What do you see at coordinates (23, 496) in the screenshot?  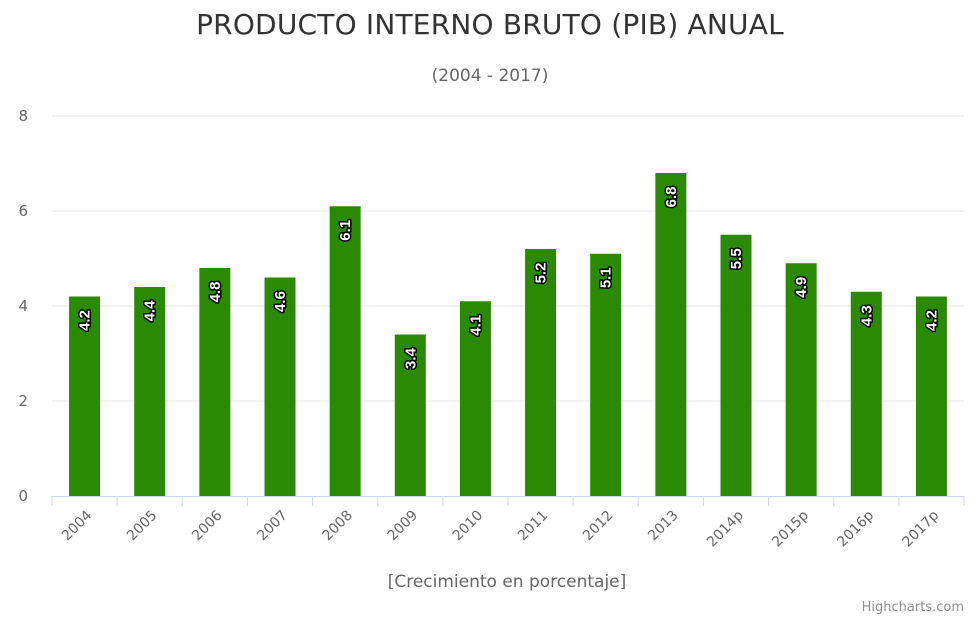 I see `y-tick-label: 0` at bounding box center [23, 496].